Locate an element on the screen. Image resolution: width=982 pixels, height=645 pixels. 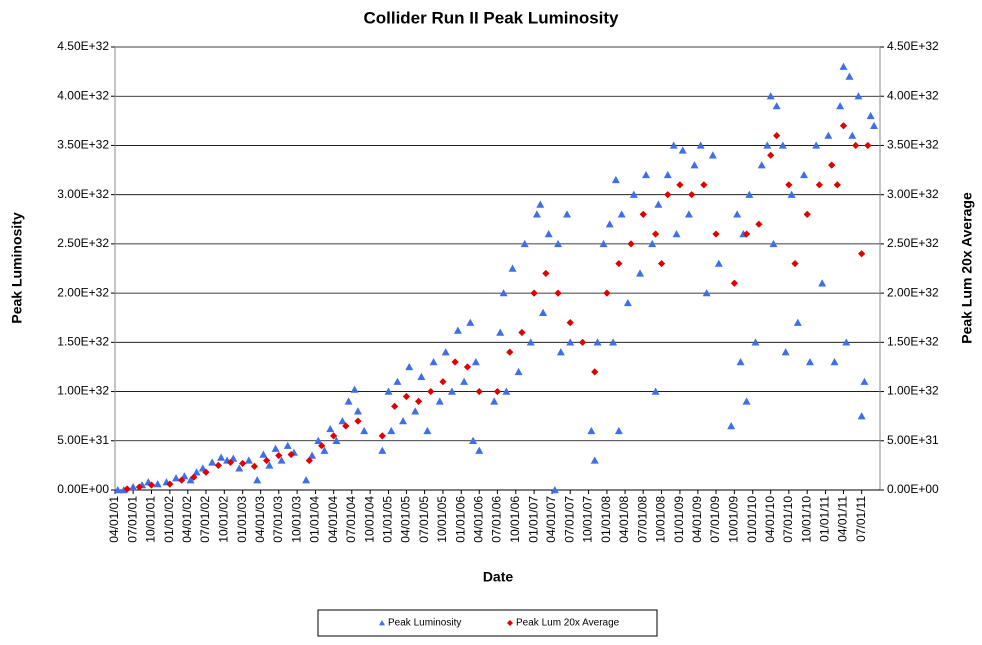
y2-tick-label: 2.00E+32 is located at coordinates (913, 292).